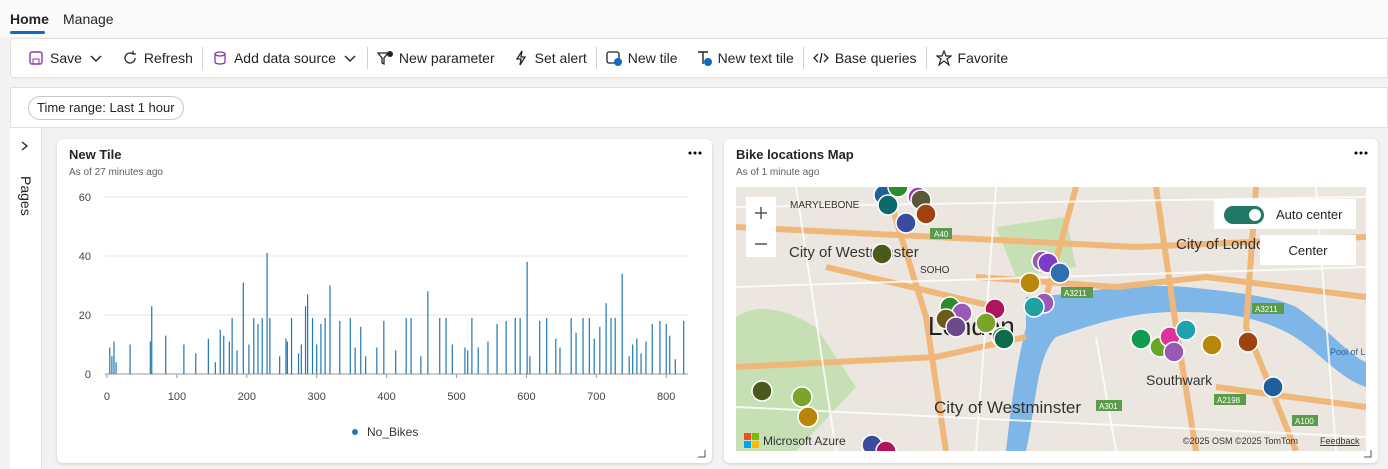 This screenshot has height=469, width=1388. I want to click on expand-icon, so click(24, 146).